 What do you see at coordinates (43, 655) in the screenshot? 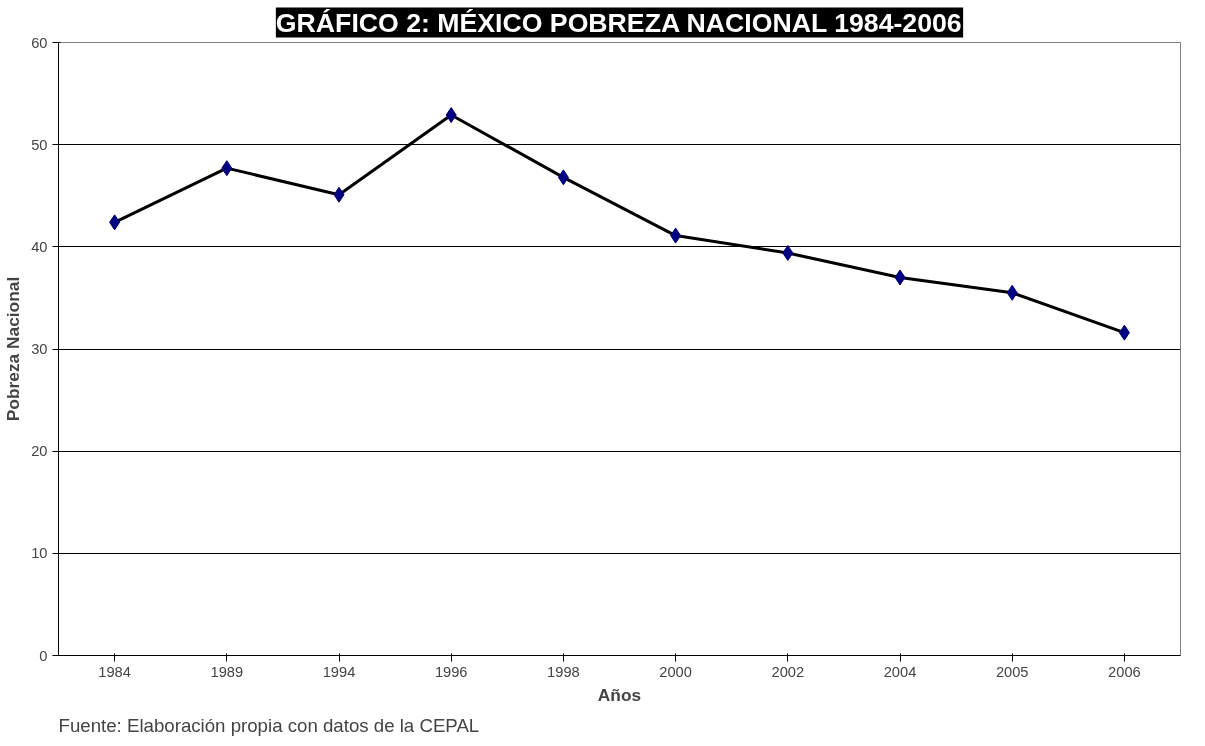
I see `y-tick-label: 0` at bounding box center [43, 655].